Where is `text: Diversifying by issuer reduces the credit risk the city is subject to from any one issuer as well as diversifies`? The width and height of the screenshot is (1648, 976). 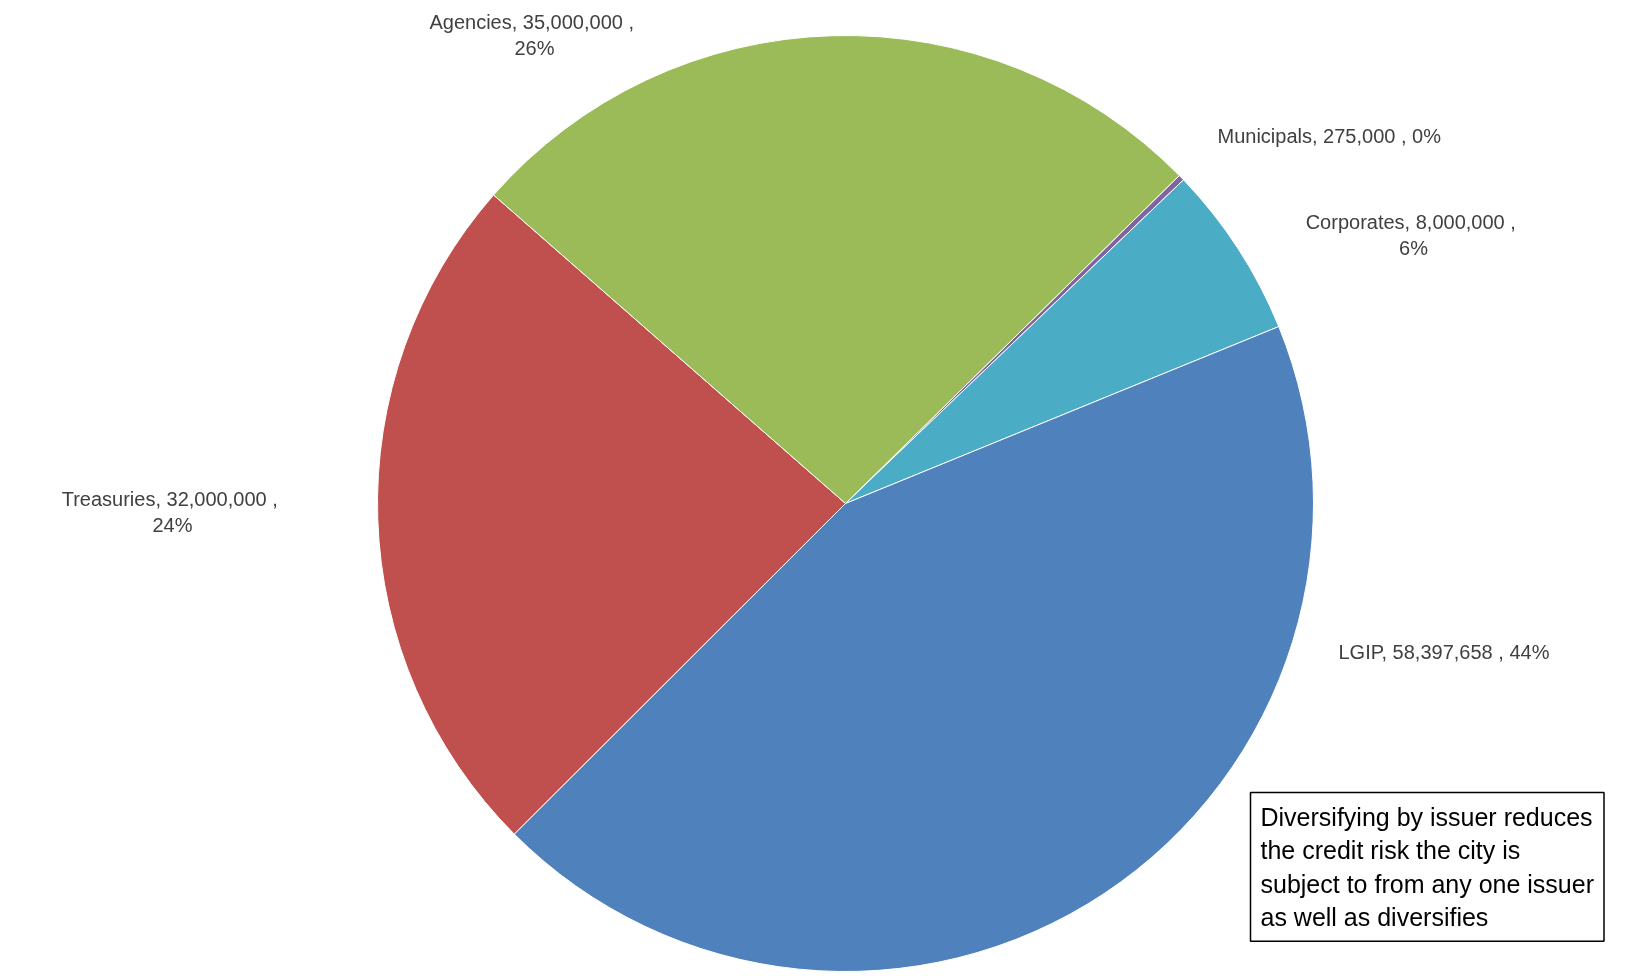
text: Diversifying by issuer reduces the credit risk the city is subject to from any one issuer as well as diversifies is located at coordinates (1427, 867).